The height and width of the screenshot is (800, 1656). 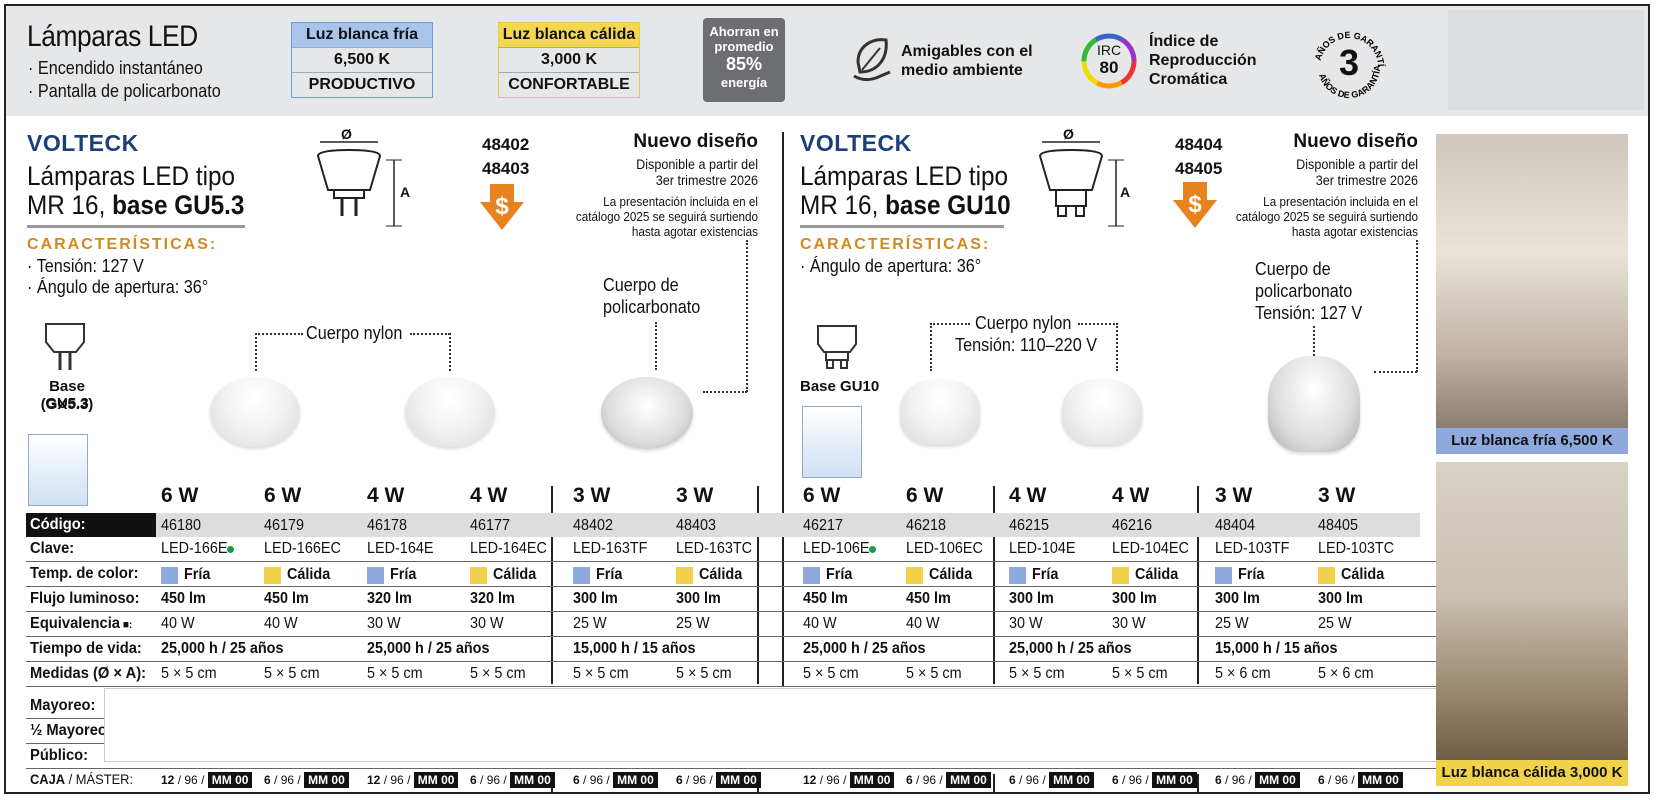 I want to click on spec-item: · Ángulo de apertura: 36°, so click(x=891, y=266).